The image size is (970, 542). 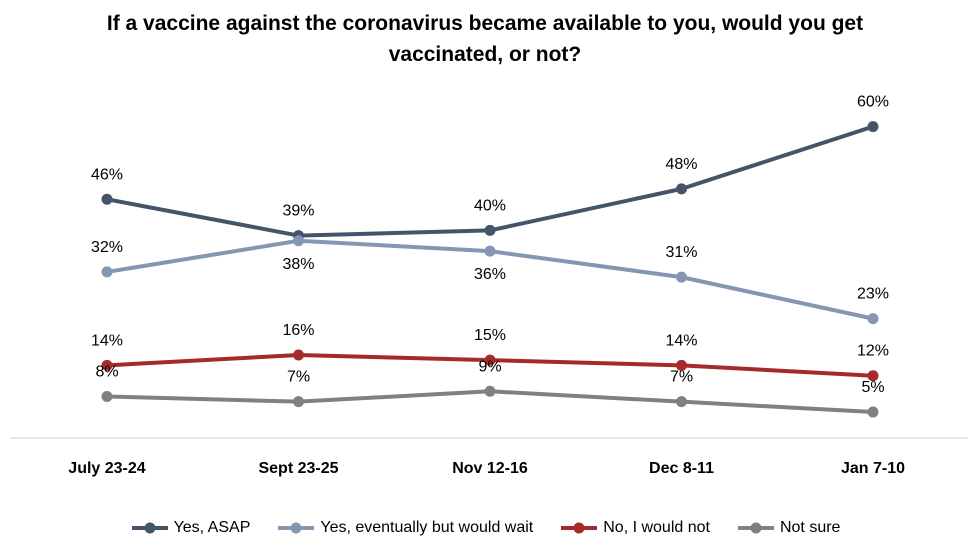 I want to click on legend-item: Yes, ASAP, so click(x=190, y=528).